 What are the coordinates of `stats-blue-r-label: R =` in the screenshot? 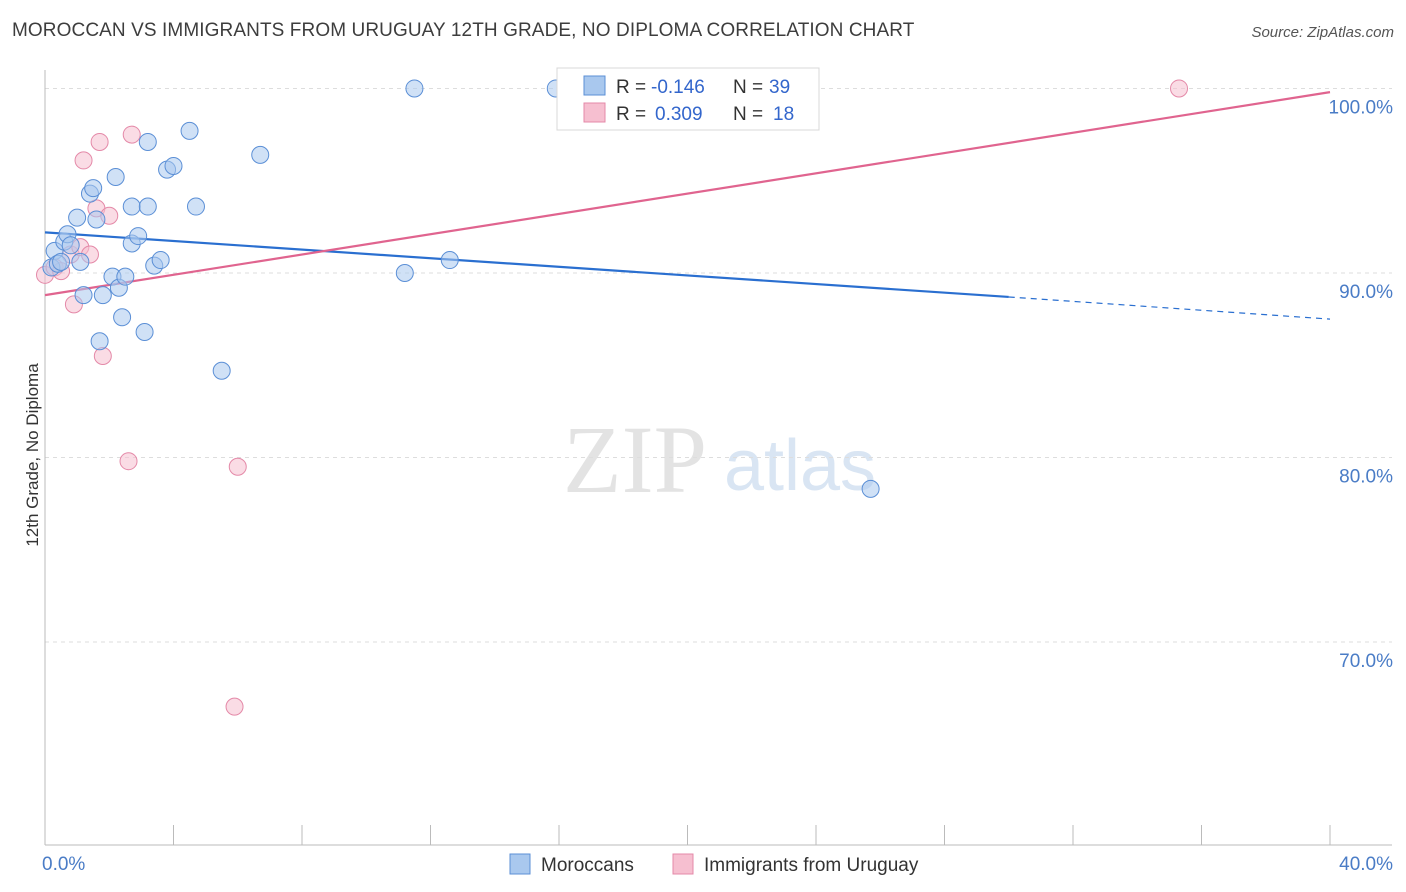 It's located at (631, 87).